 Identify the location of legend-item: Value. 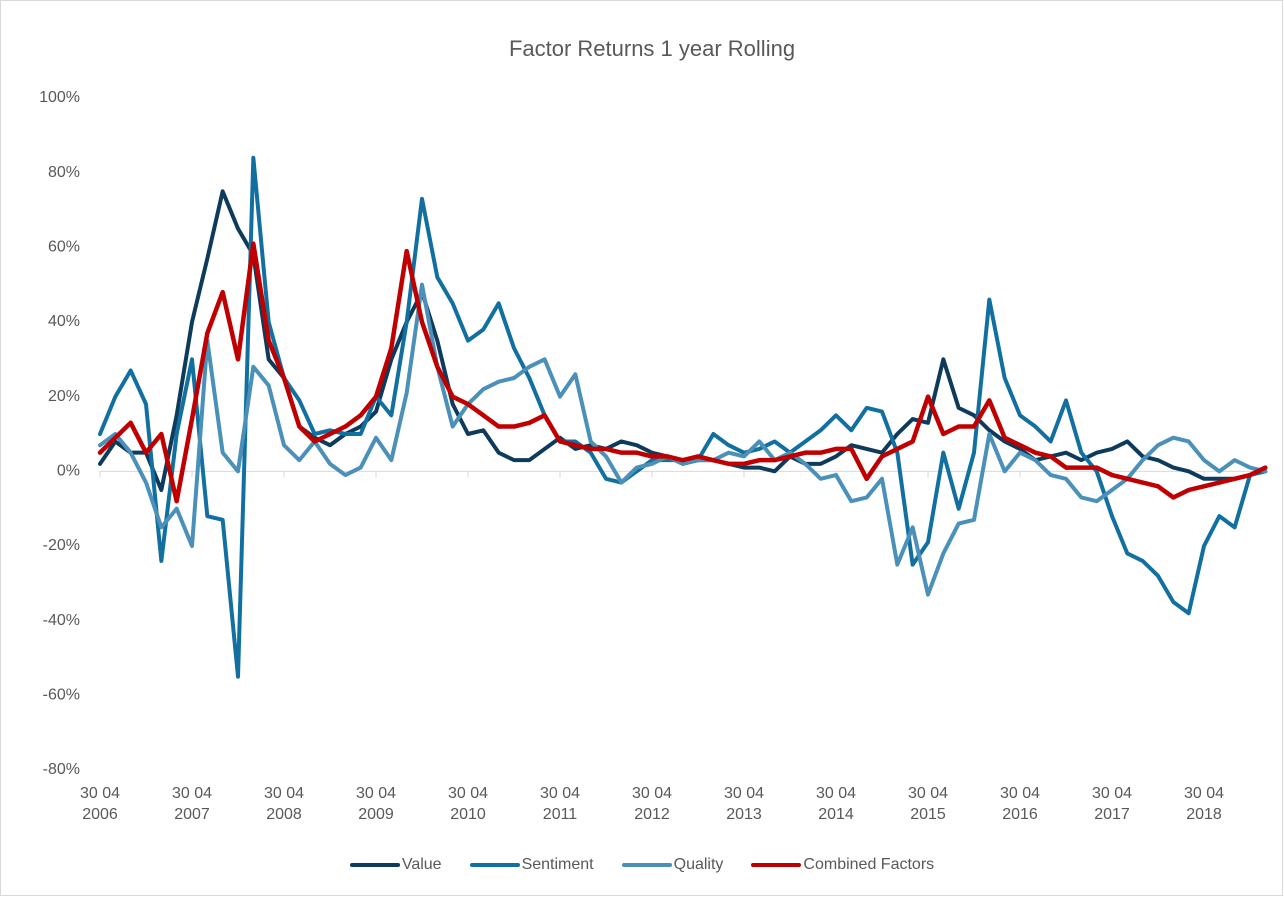
(395, 865).